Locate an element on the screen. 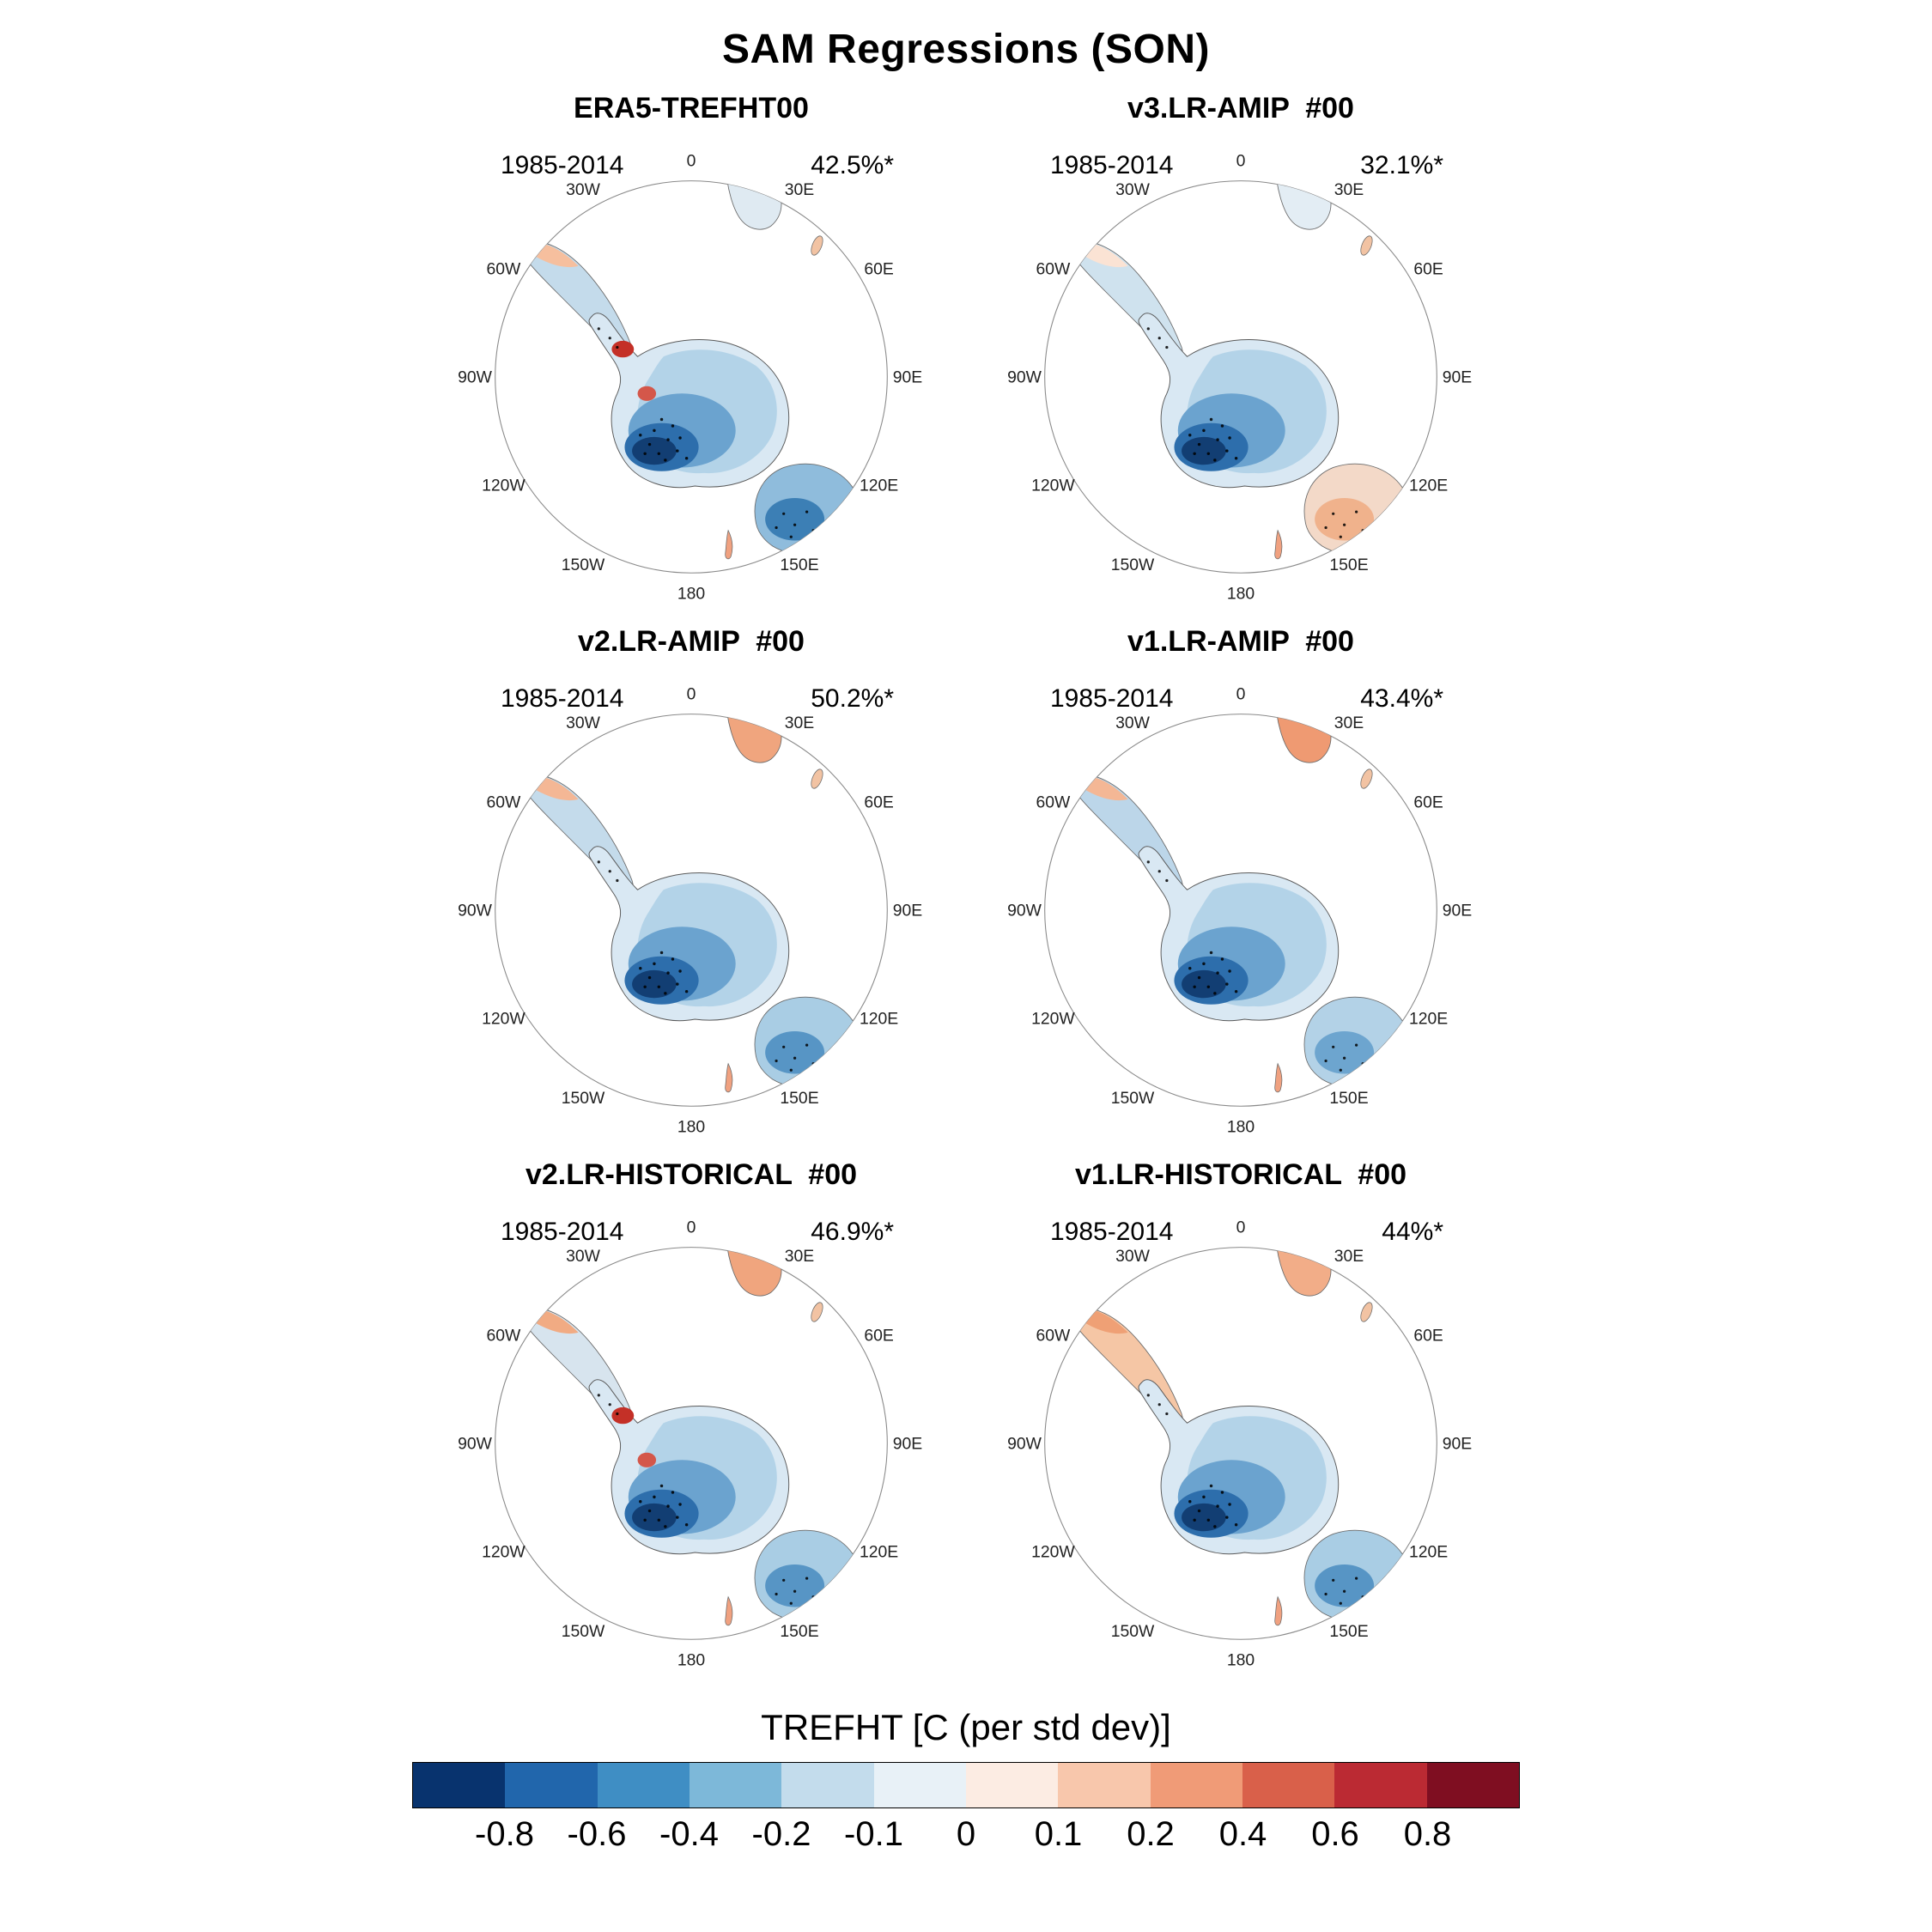 Image resolution: width=1932 pixels, height=1932 pixels. panel-title: ERA5-TREFHT00 is located at coordinates (691, 109).